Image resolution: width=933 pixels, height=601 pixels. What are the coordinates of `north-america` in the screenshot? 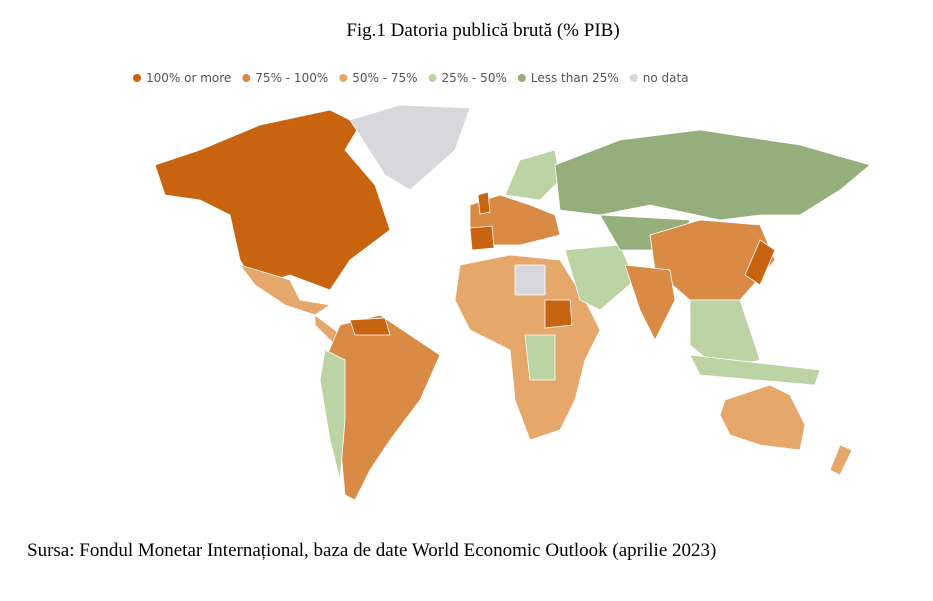 It's located at (272, 200).